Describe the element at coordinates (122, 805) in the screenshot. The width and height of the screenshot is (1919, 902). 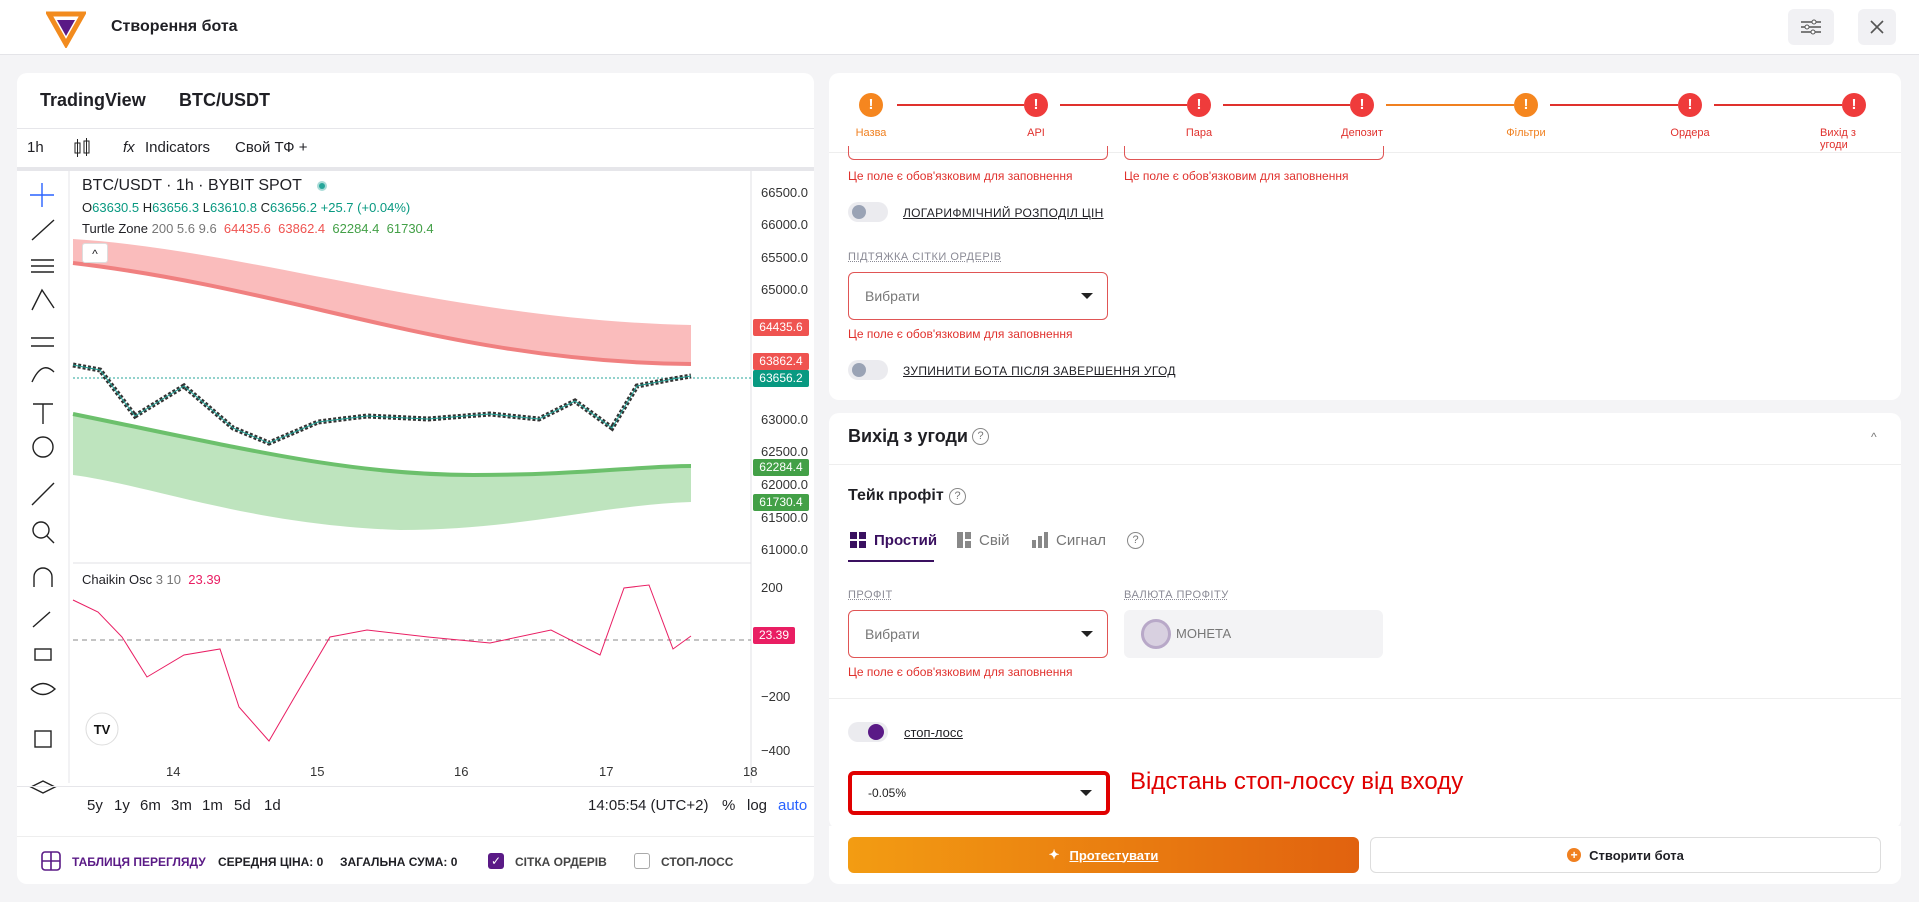
I see `range: 1y` at that location.